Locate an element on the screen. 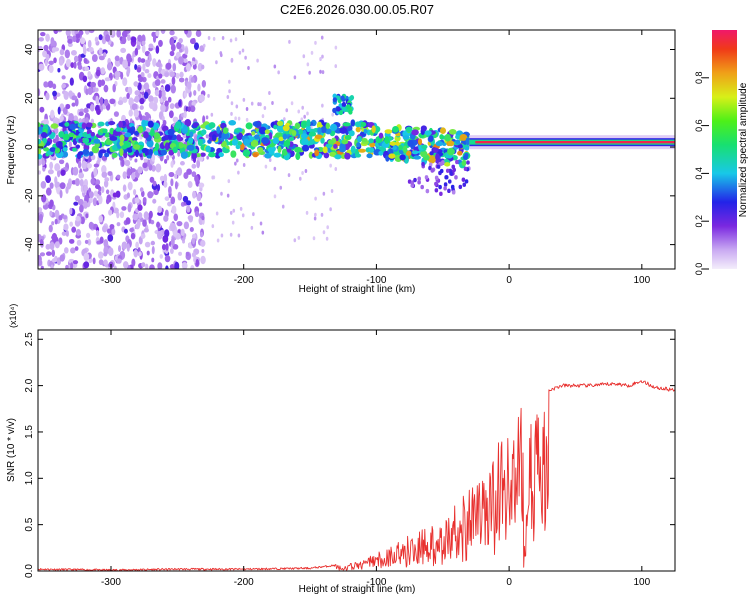  y-tick-label: 2.0 is located at coordinates (29, 385).